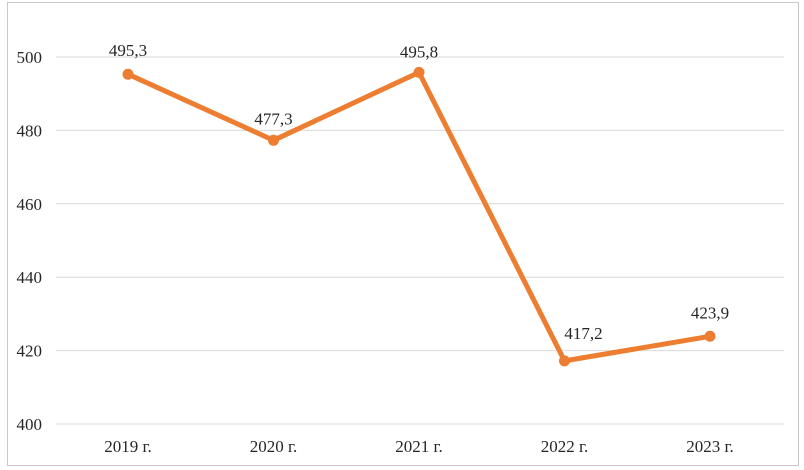 The image size is (804, 470). Describe the element at coordinates (273, 118) in the screenshot. I see `data-point-label: 477,3` at that location.